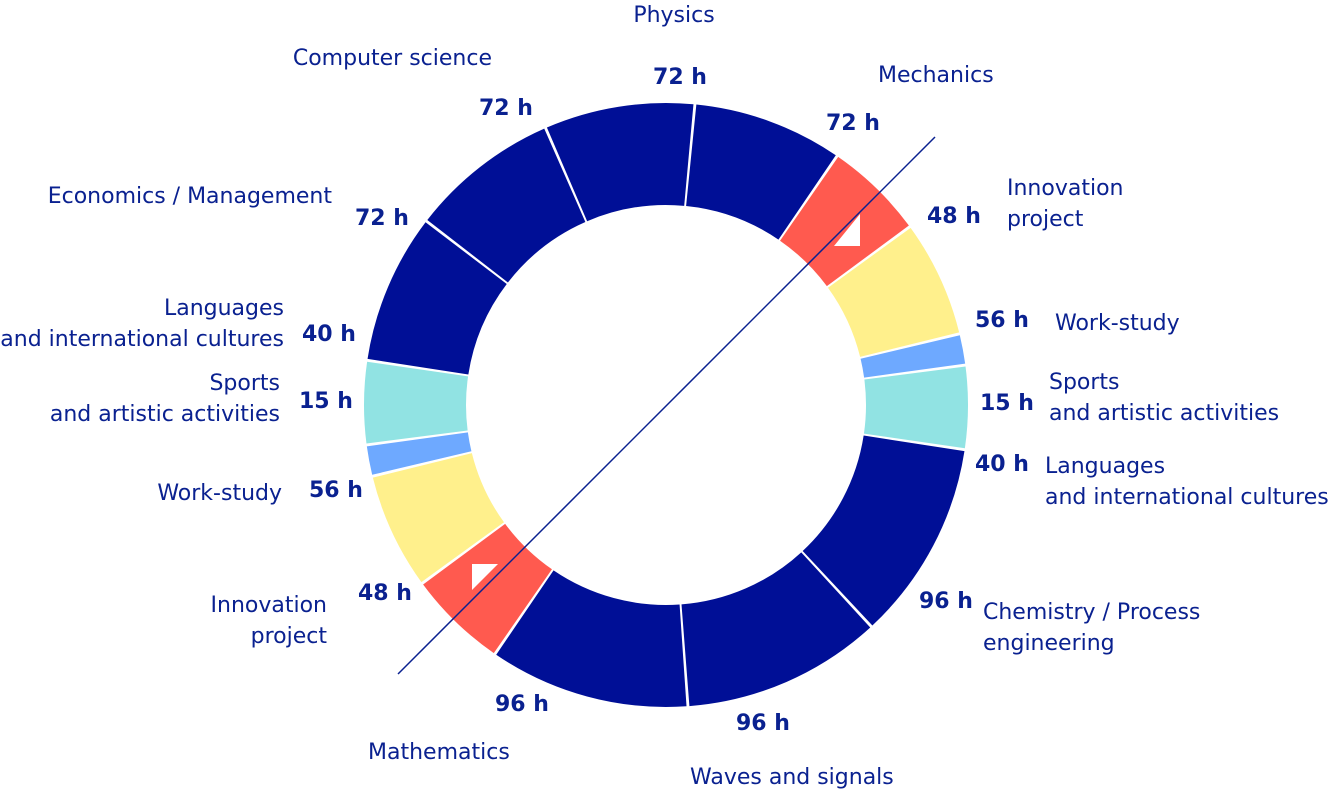  Describe the element at coordinates (392, 58) in the screenshot. I see `segment-label: Computer science` at that location.